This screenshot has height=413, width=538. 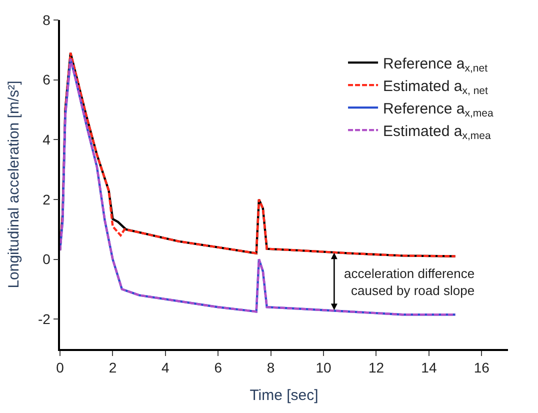 I want to click on y-tick-label: -2, so click(x=44, y=318).